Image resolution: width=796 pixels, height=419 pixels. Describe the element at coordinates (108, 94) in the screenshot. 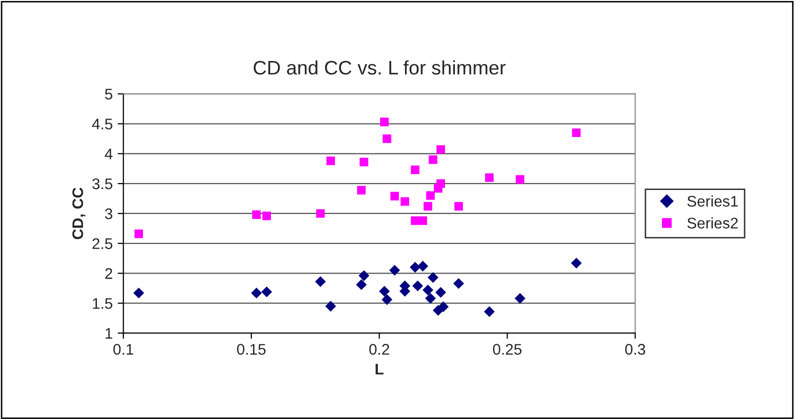

I see `y-tick-label: 5` at that location.